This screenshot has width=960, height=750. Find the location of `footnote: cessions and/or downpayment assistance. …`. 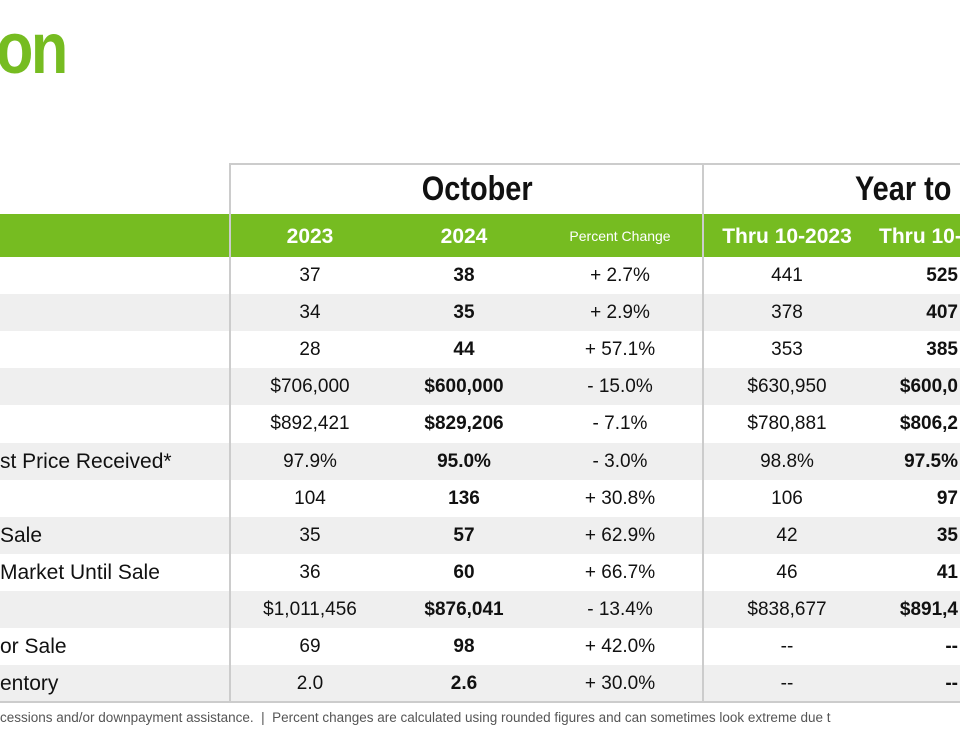

footnote: cessions and/or downpayment assistance. … is located at coordinates (415, 717).